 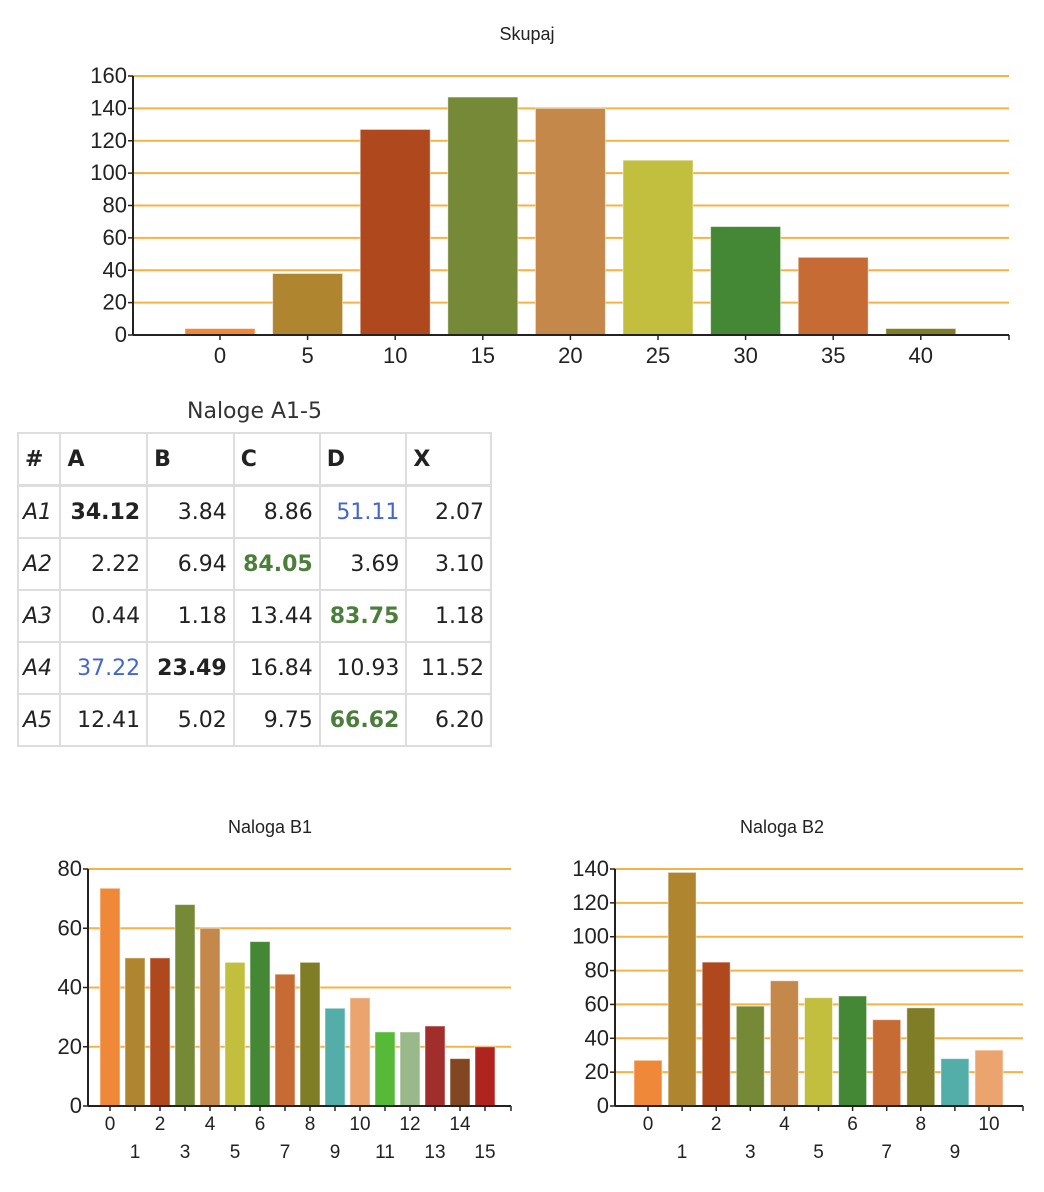 I want to click on table-cell: 8.86, so click(x=276, y=511).